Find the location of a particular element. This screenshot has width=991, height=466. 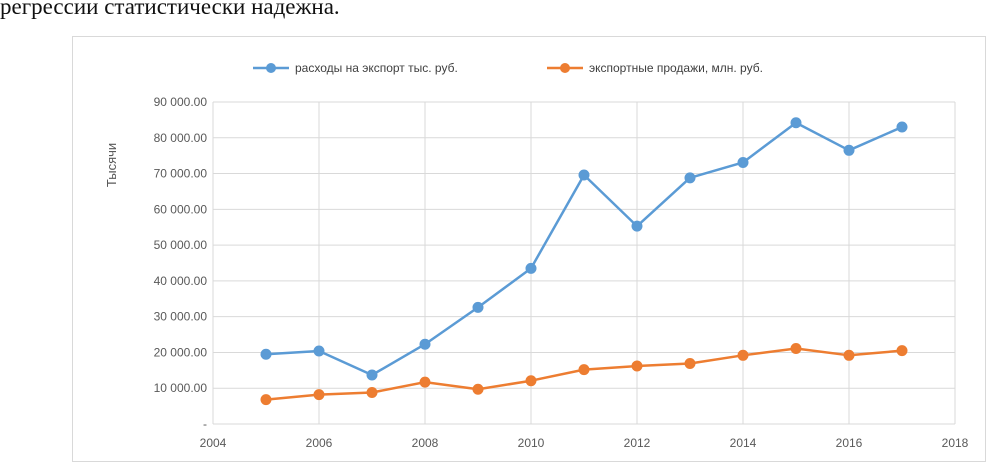

x-tick-label: 2016 is located at coordinates (849, 443).